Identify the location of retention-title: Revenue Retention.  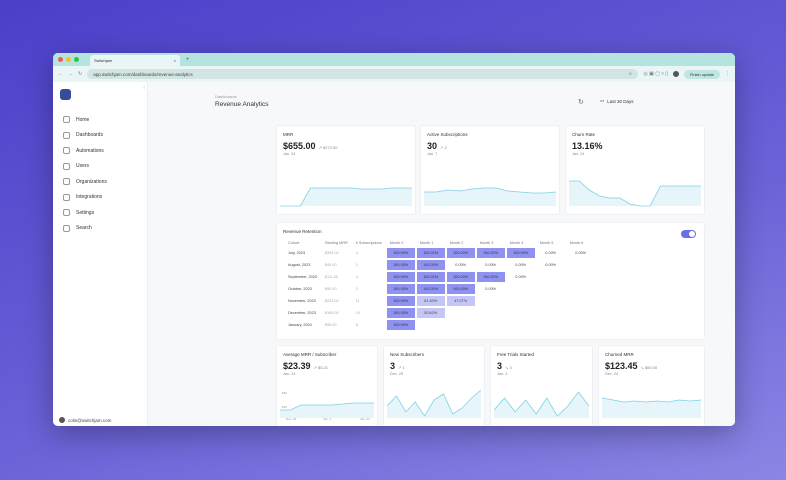
(302, 231).